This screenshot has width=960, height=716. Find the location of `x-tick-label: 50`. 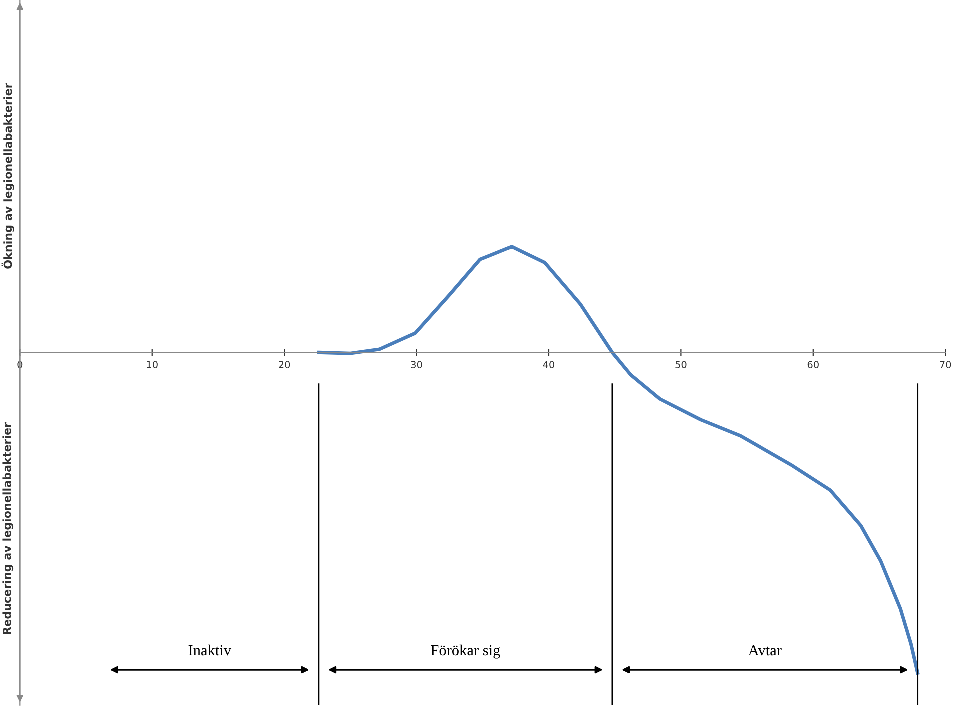

x-tick-label: 50 is located at coordinates (681, 364).